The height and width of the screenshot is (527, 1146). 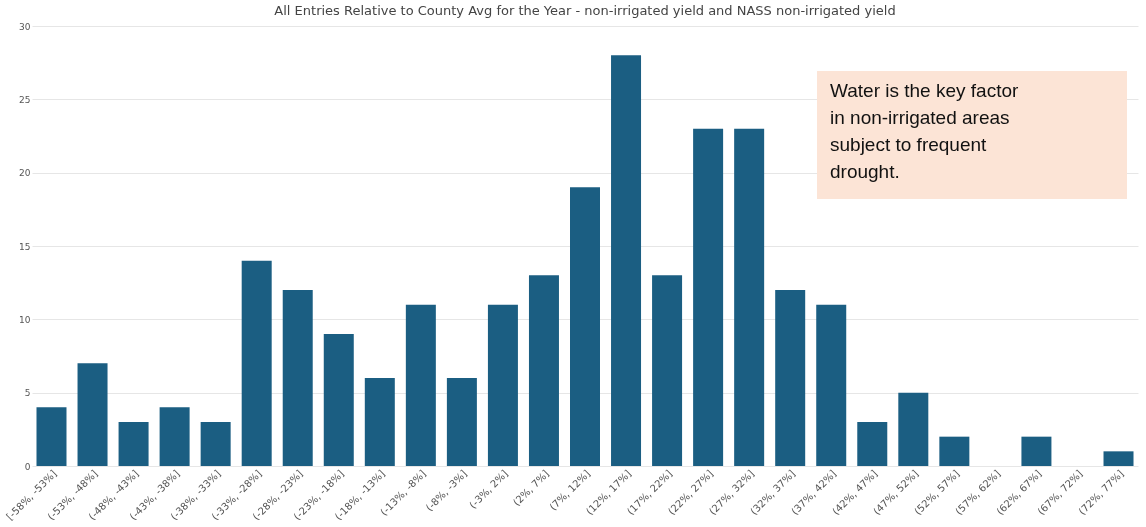 What do you see at coordinates (25, 99) in the screenshot?
I see `y-tick-label: 25` at bounding box center [25, 99].